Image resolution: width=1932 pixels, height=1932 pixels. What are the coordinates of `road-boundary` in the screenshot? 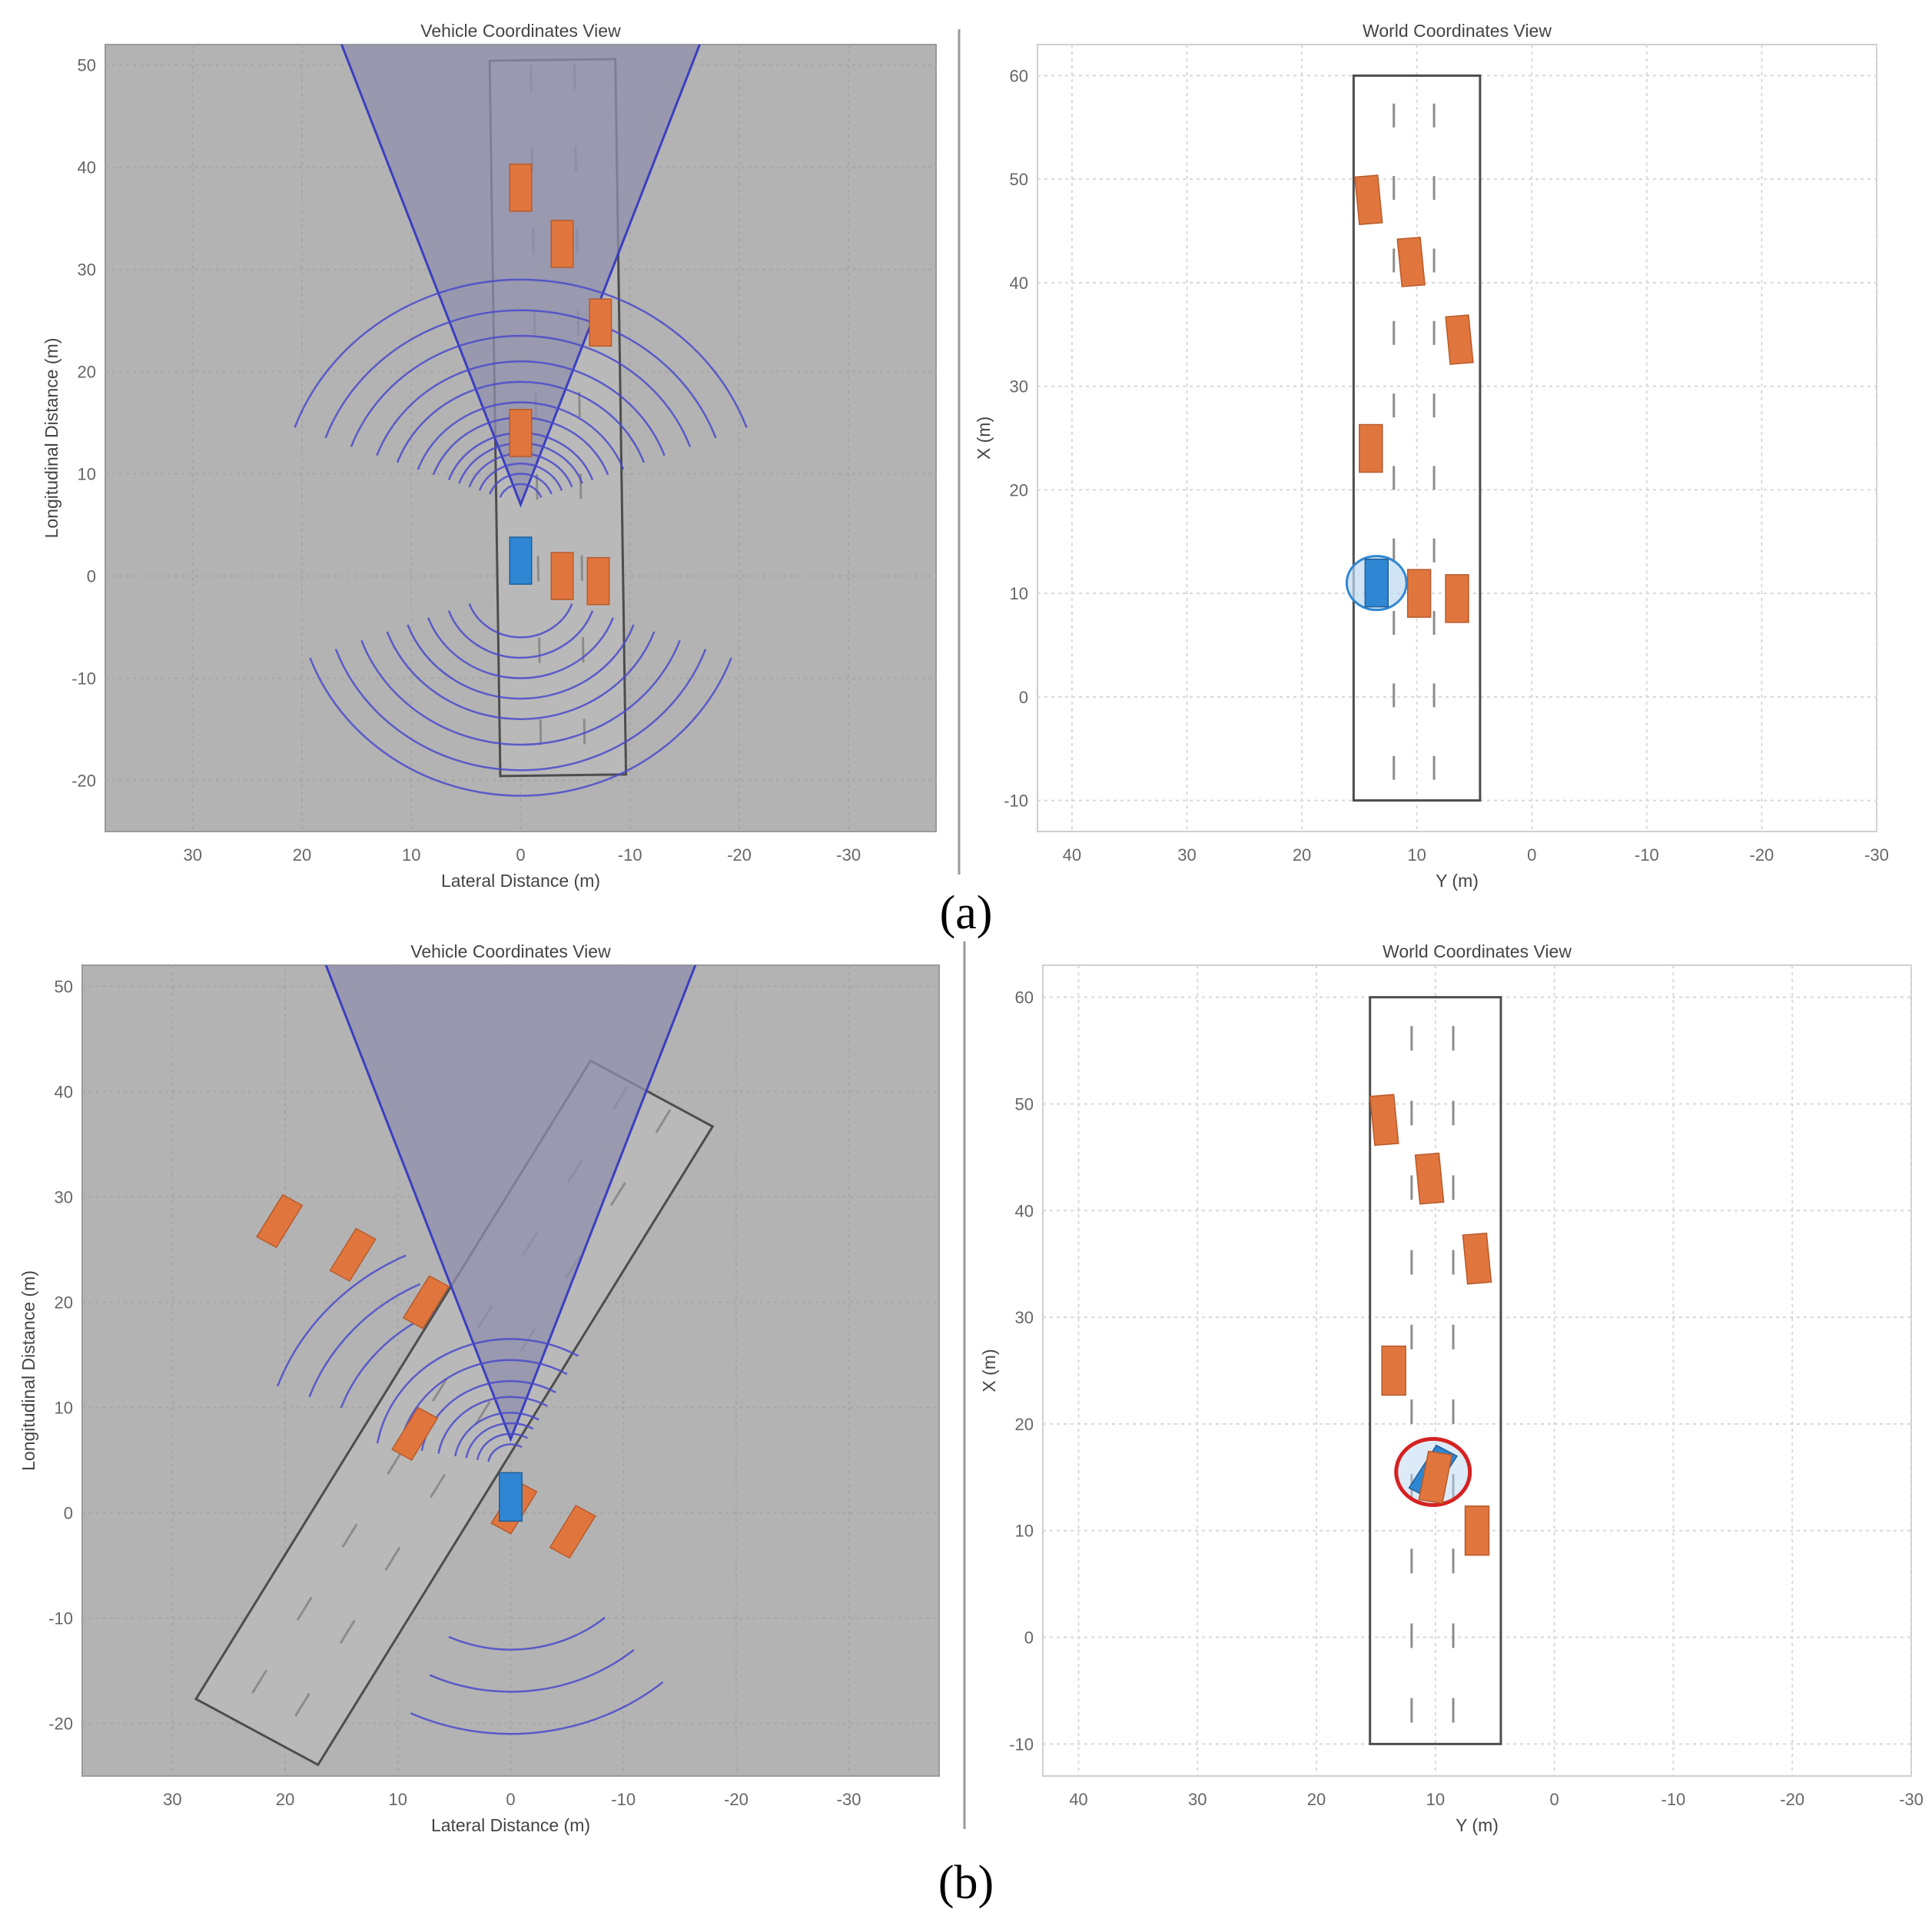 It's located at (1435, 1370).